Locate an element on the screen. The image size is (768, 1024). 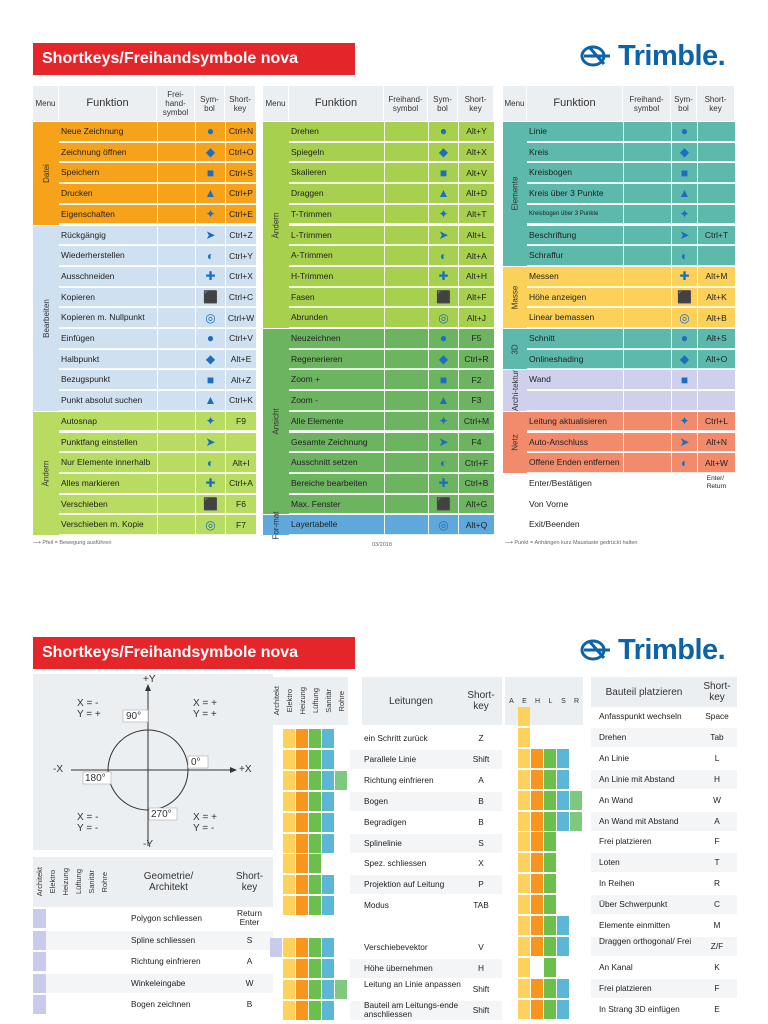
function-row: Kreis is located at coordinates (575, 152).